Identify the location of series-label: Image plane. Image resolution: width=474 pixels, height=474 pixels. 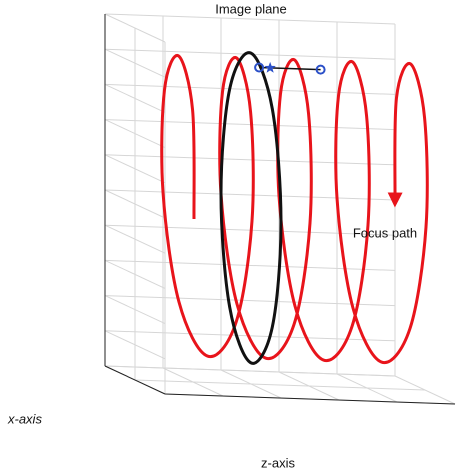
(251, 8).